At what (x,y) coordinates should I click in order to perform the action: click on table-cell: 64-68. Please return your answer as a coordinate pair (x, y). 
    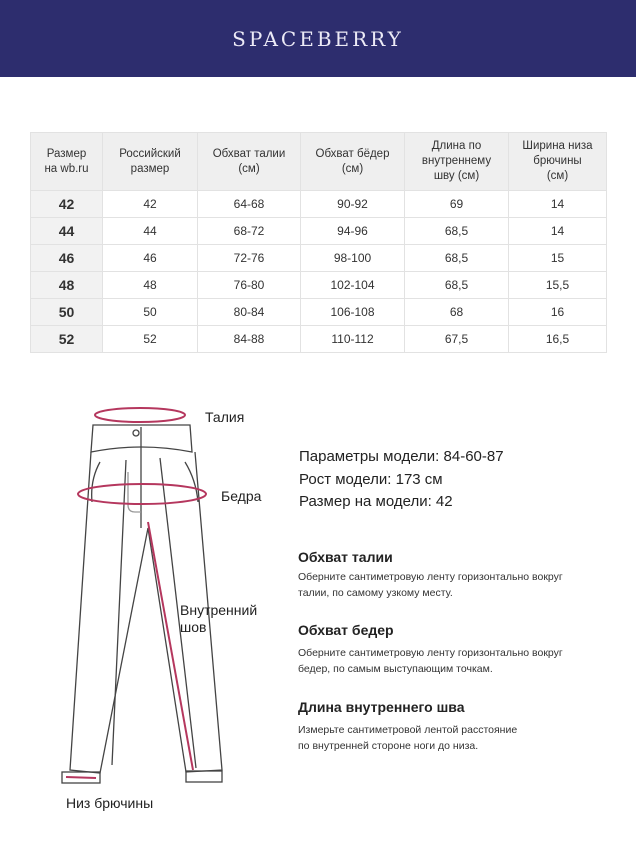
    Looking at the image, I should click on (249, 204).